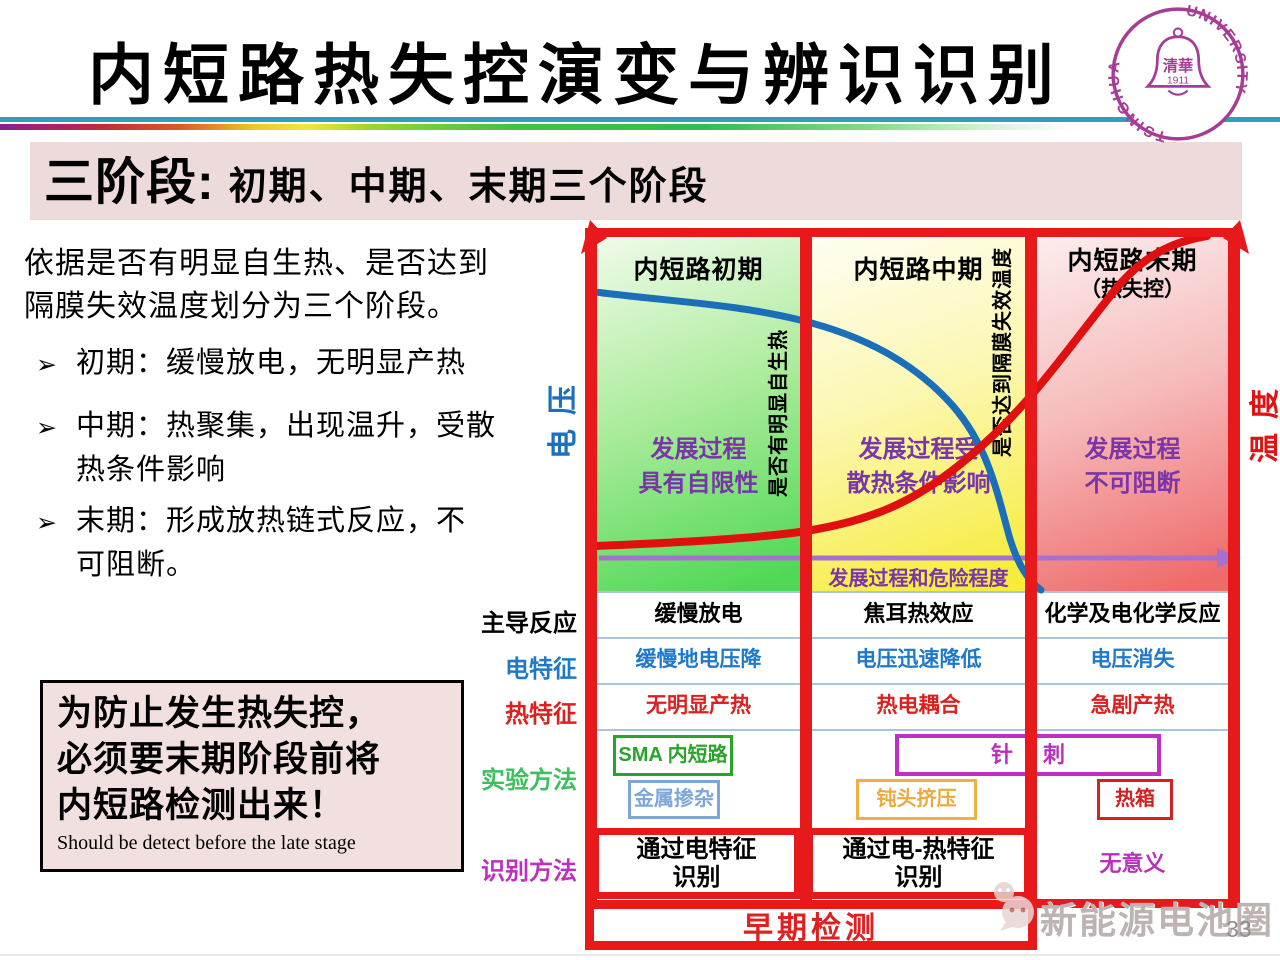  I want to click on banner-prefix: 三阶段:, so click(129, 182).